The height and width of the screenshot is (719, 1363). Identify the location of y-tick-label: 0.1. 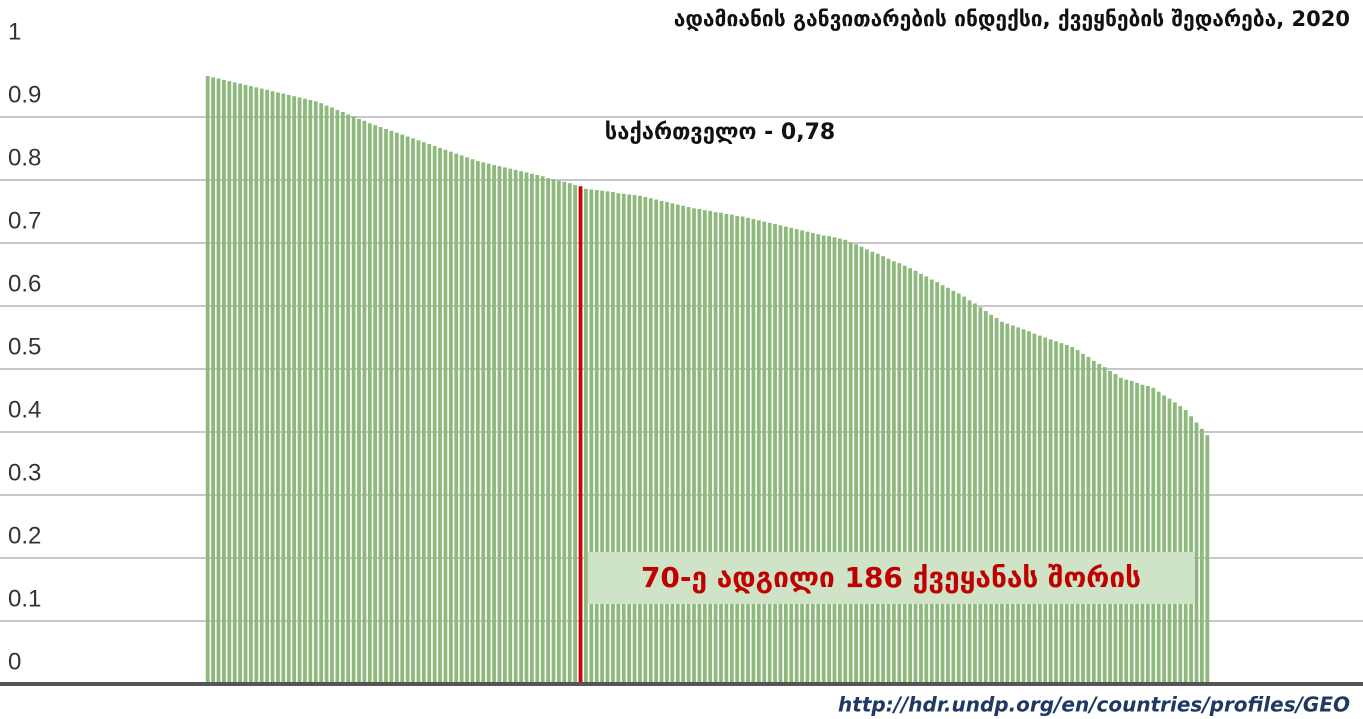
(24, 598).